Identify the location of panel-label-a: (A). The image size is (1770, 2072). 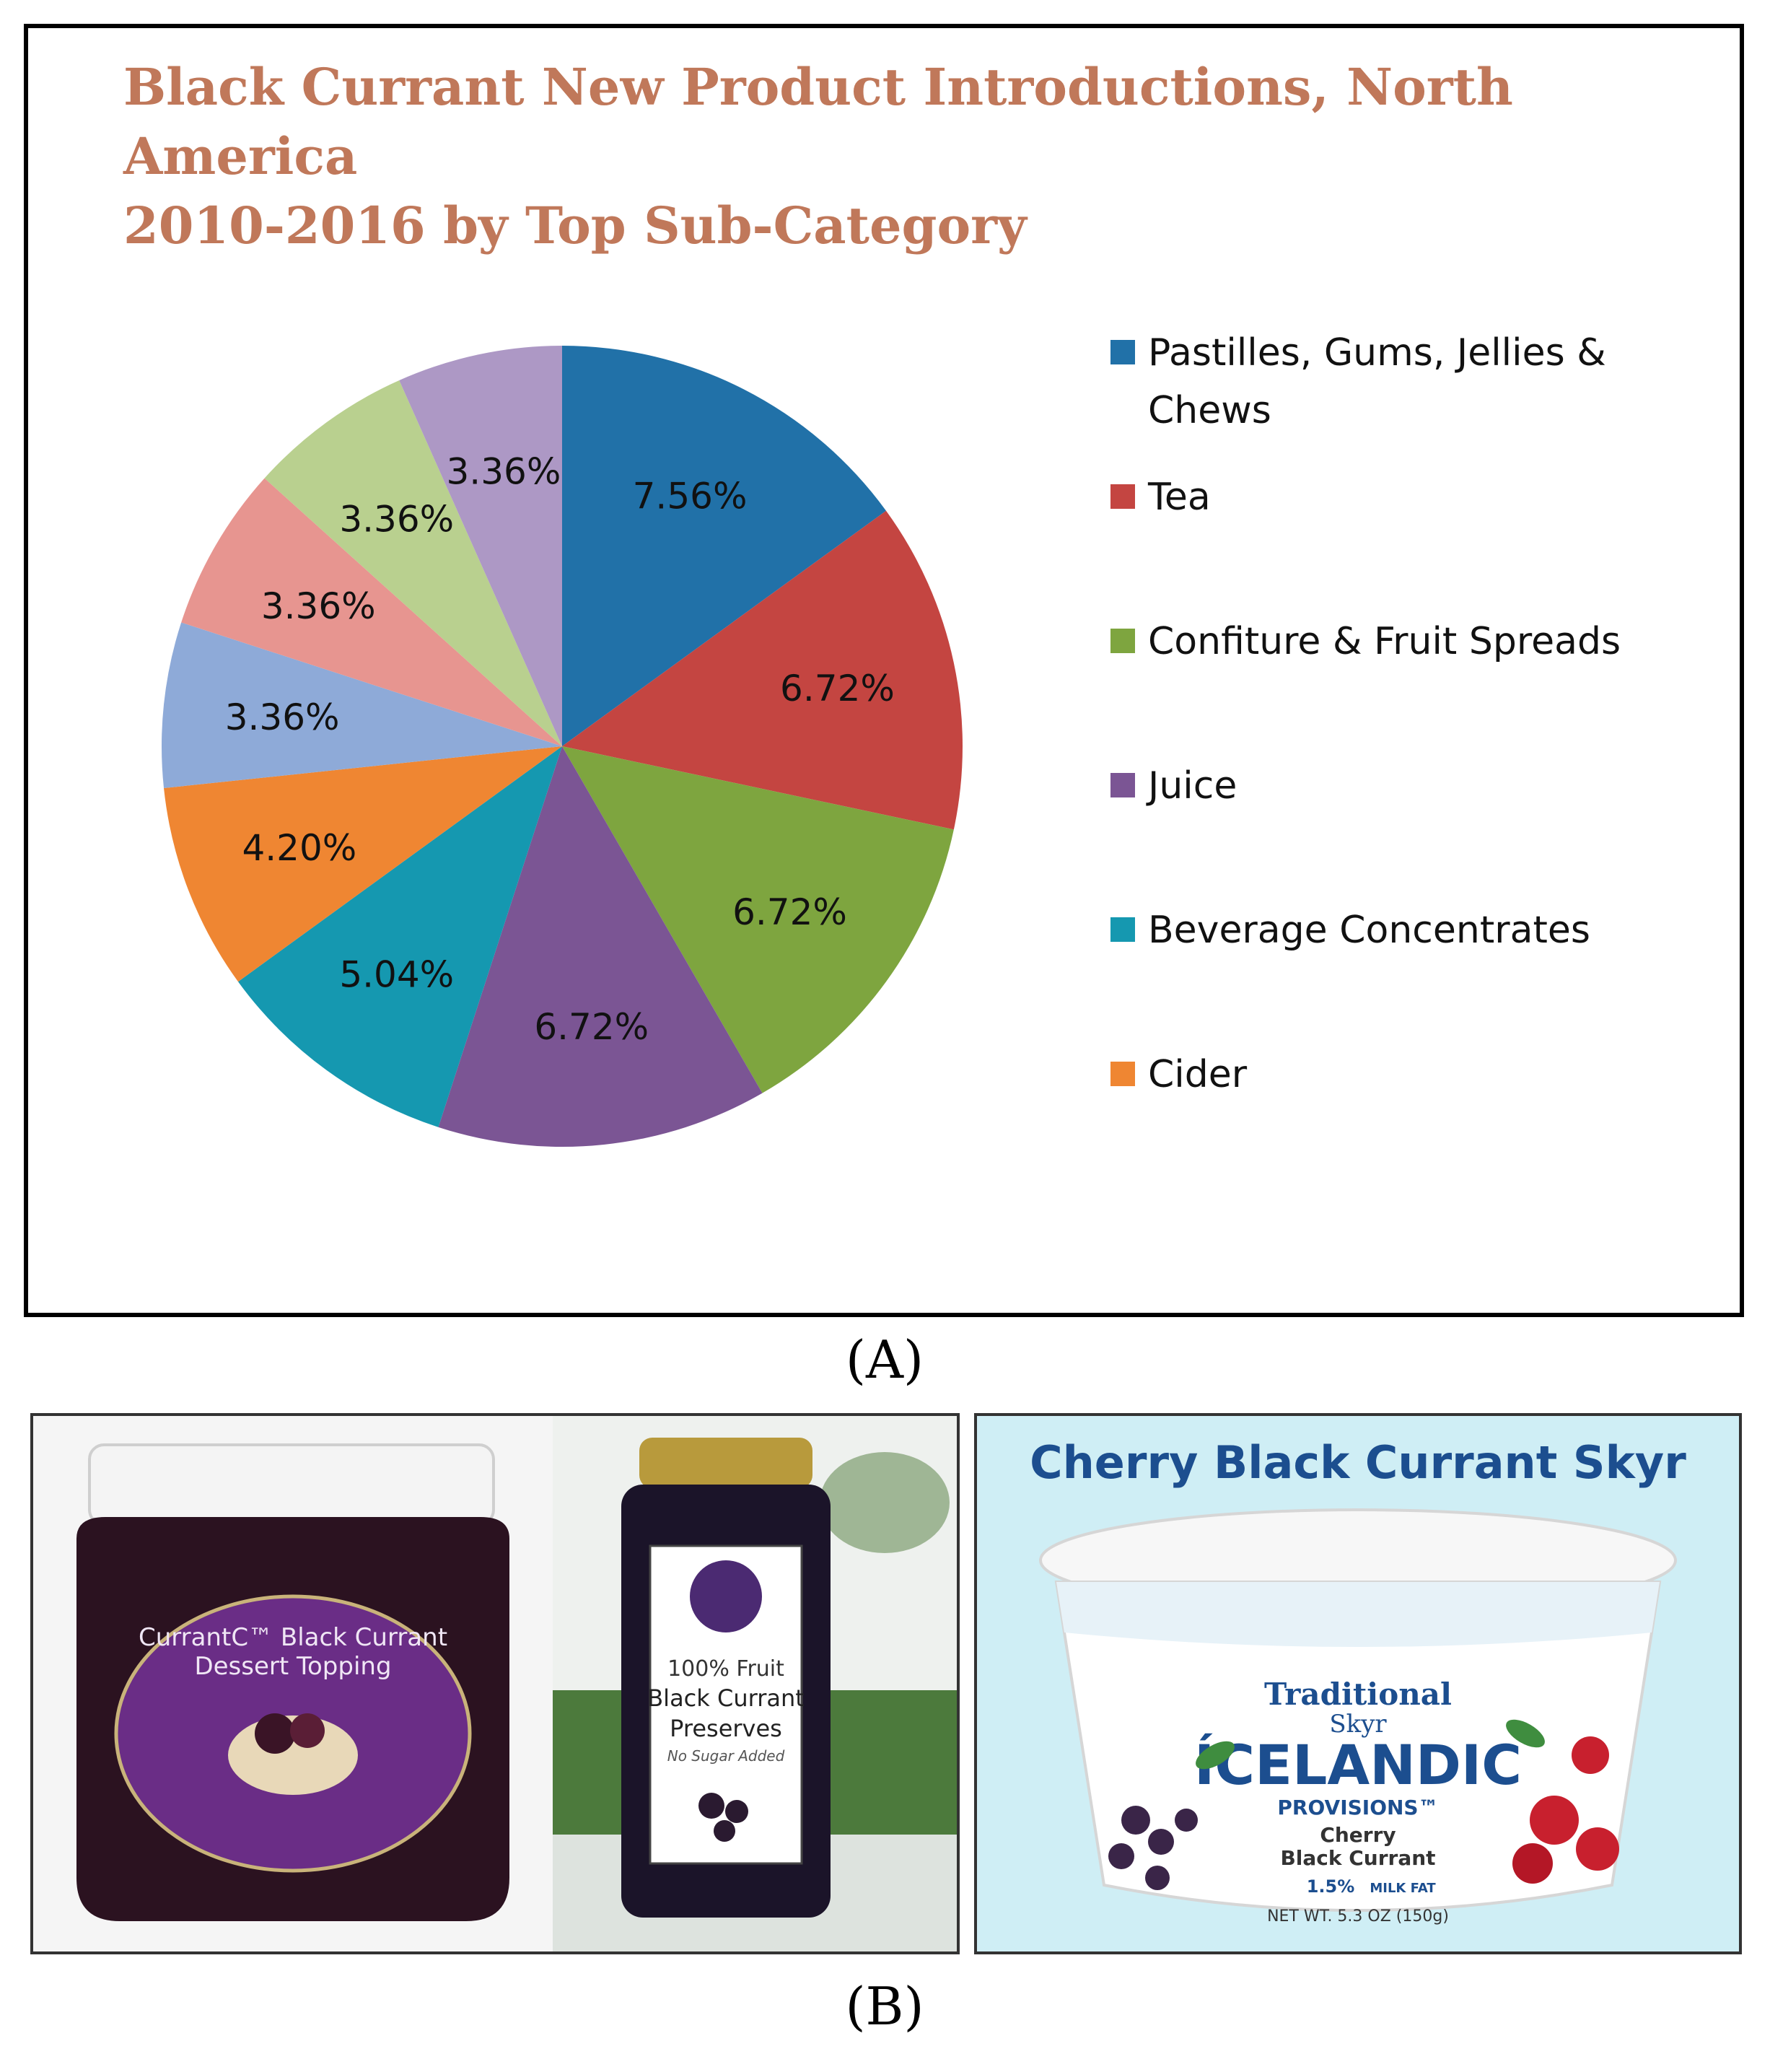
(885, 1359).